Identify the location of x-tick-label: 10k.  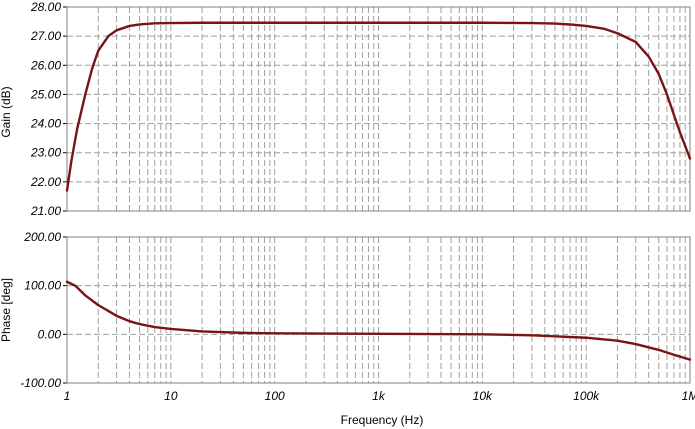
(483, 396).